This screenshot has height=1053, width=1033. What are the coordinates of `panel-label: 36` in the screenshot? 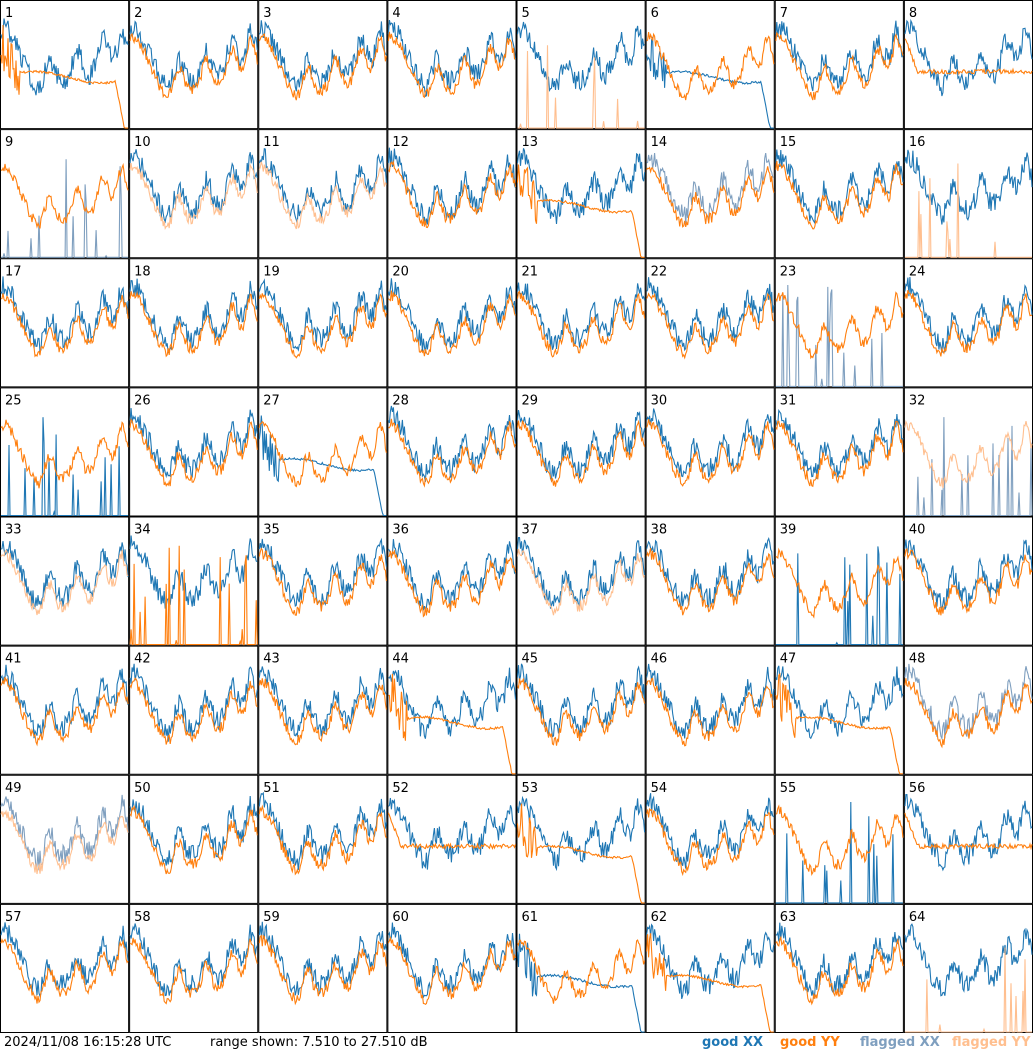 It's located at (400, 530).